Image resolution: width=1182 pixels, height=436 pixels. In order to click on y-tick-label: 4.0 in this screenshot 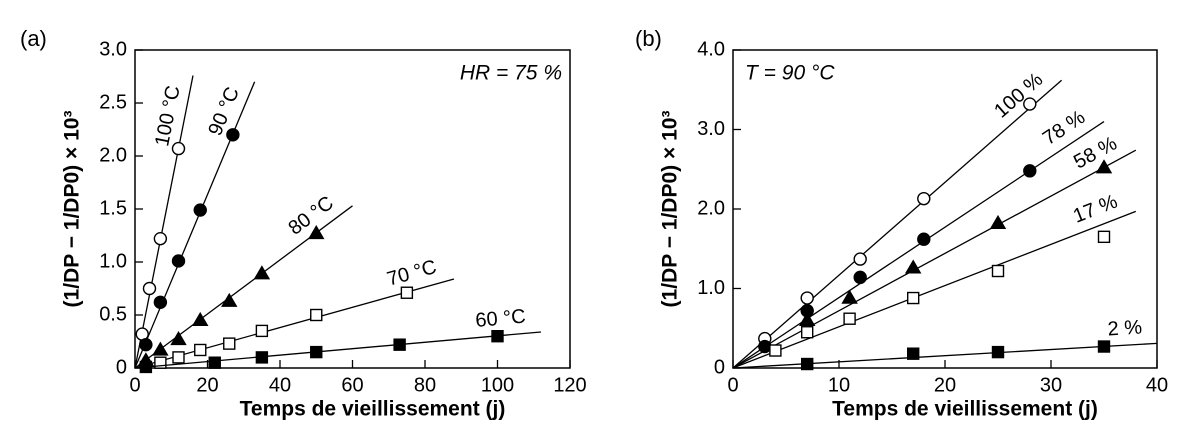, I will do `click(711, 49)`.